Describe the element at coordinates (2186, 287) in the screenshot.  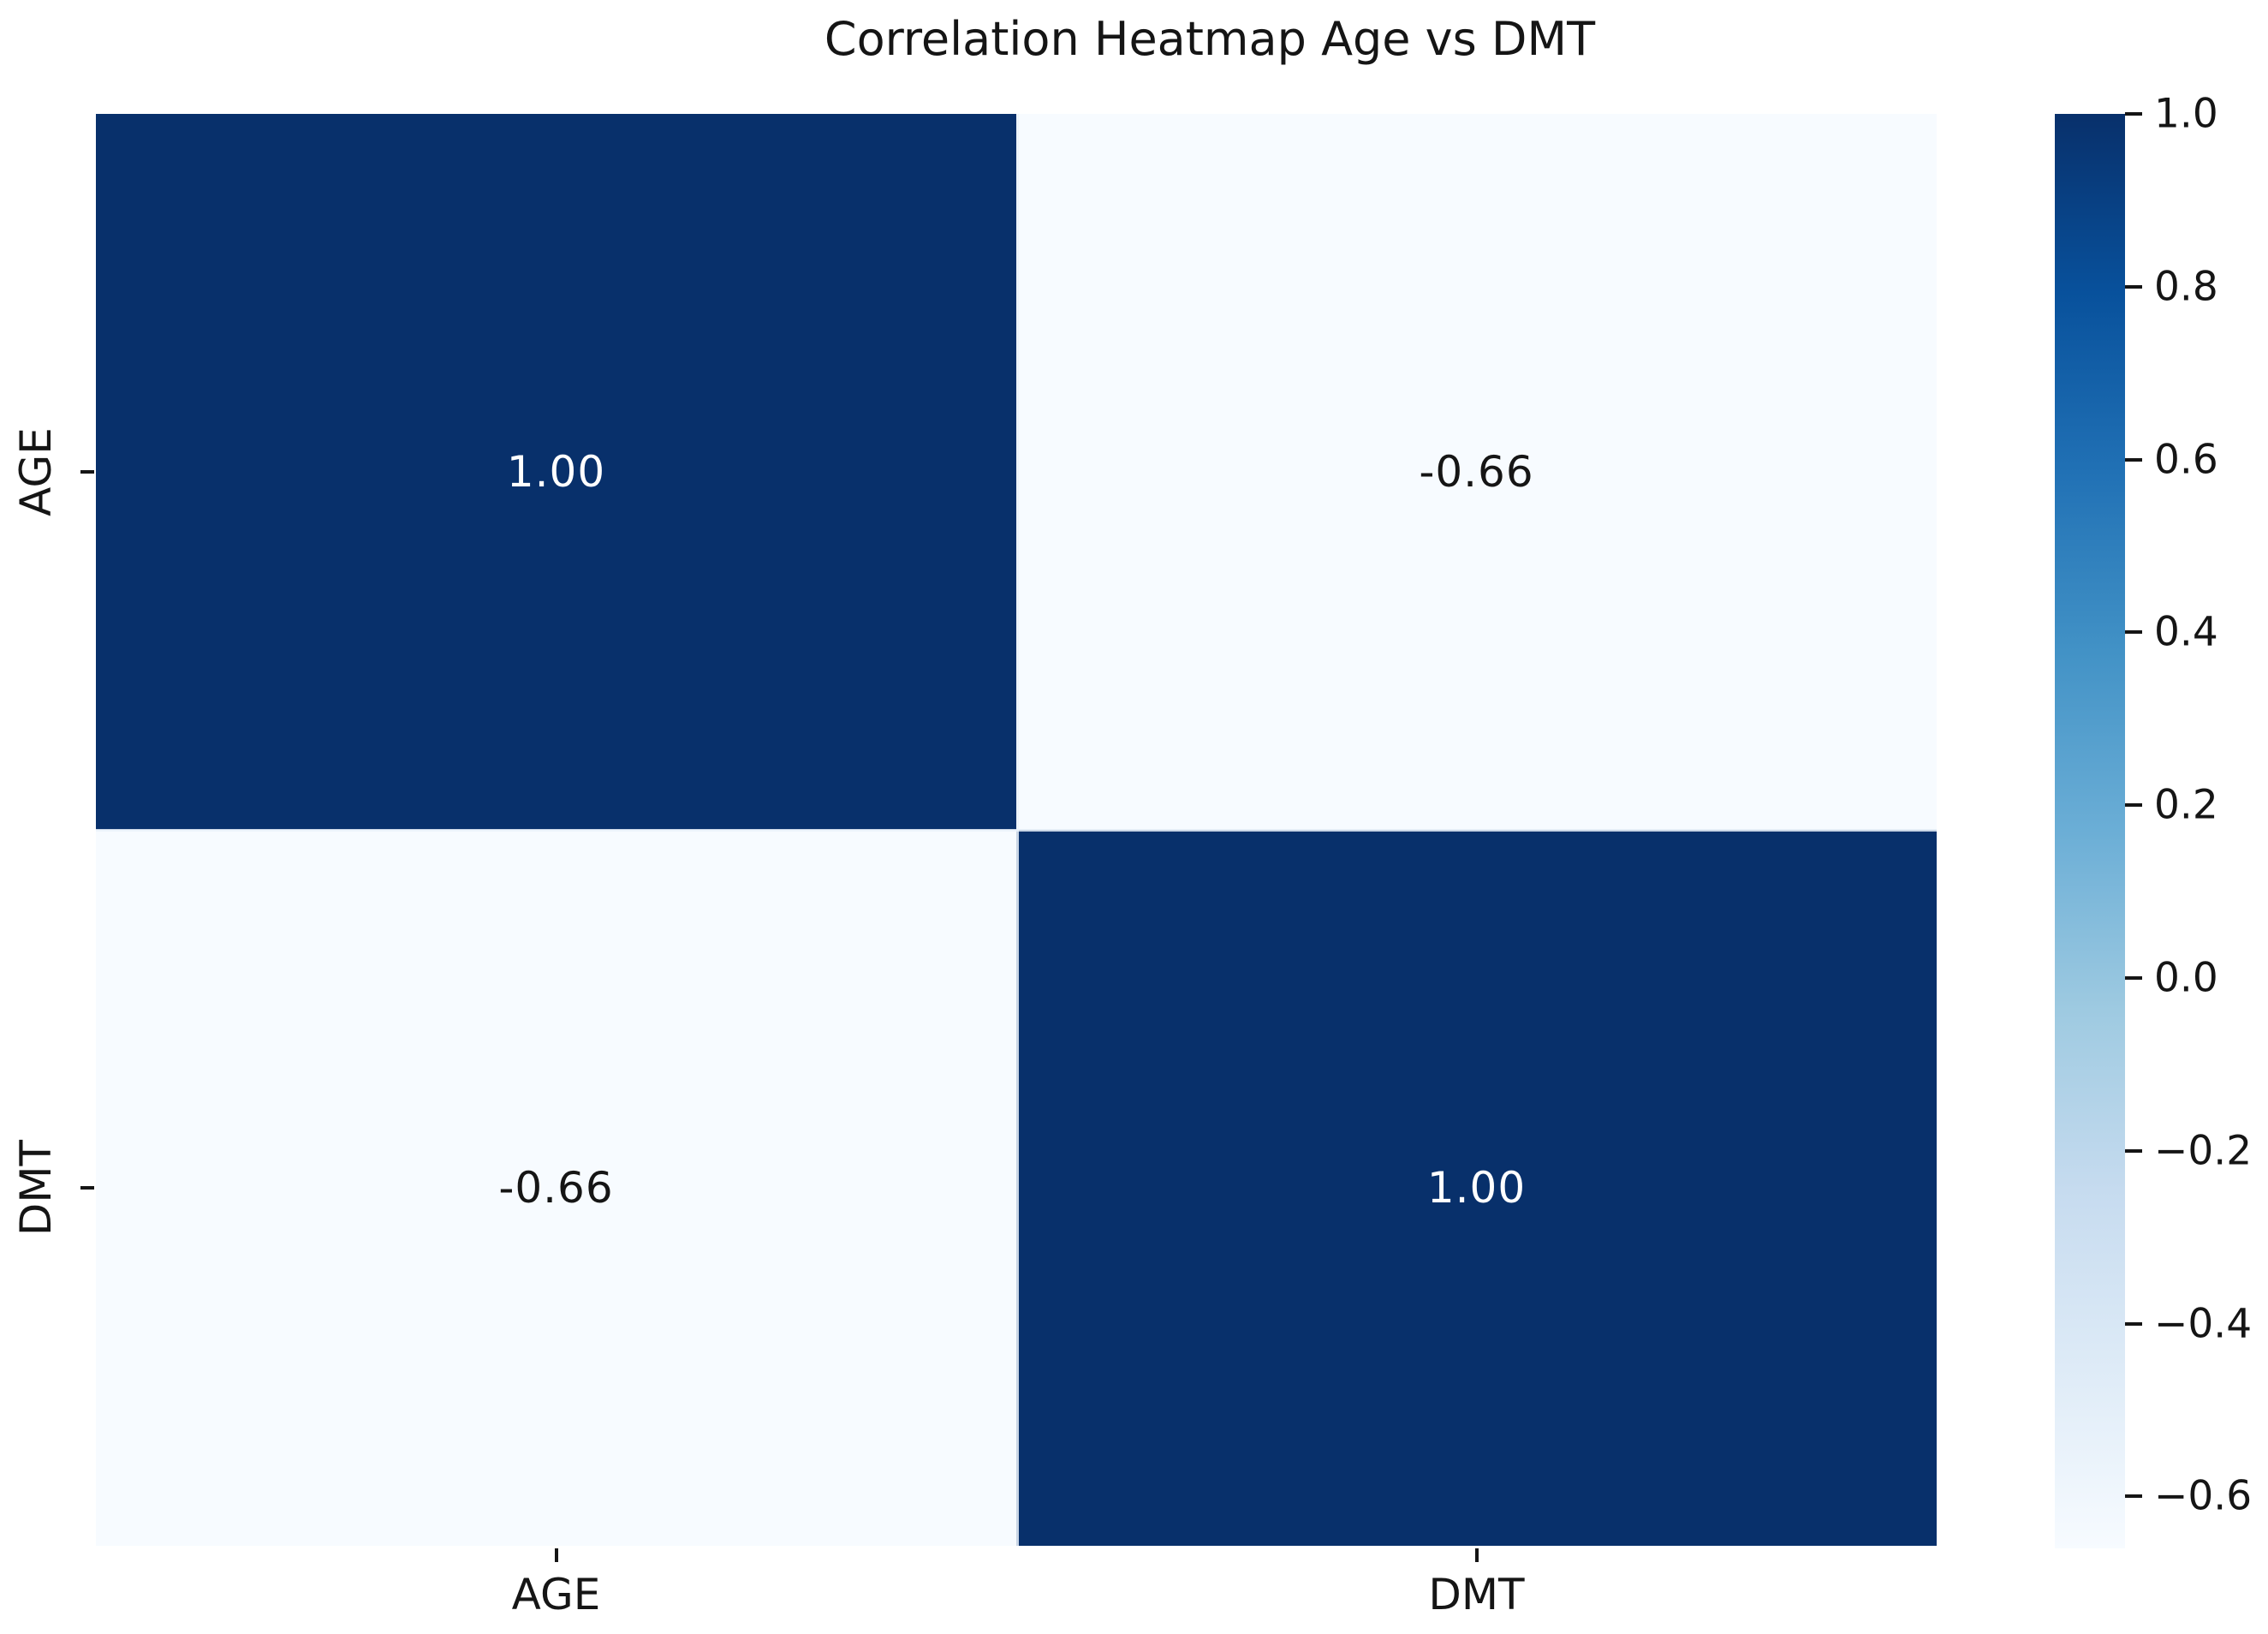
I see `colorbar-tick-label-0.8: 0.8` at that location.